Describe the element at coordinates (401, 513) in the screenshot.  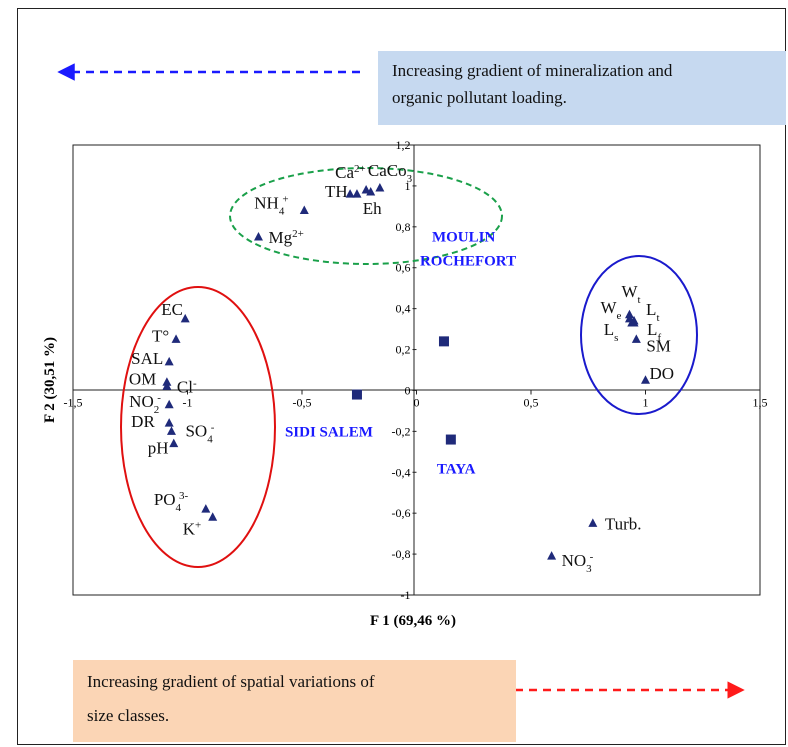
I see `y-tick-label: -0,6` at that location.